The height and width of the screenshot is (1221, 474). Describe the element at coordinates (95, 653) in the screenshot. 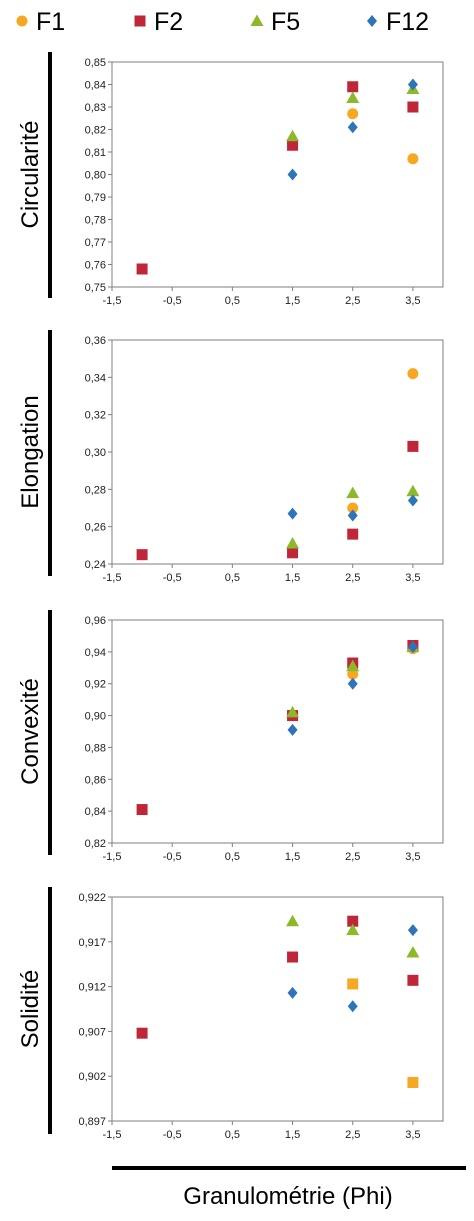

I see `y-tick-label: 0,94` at that location.